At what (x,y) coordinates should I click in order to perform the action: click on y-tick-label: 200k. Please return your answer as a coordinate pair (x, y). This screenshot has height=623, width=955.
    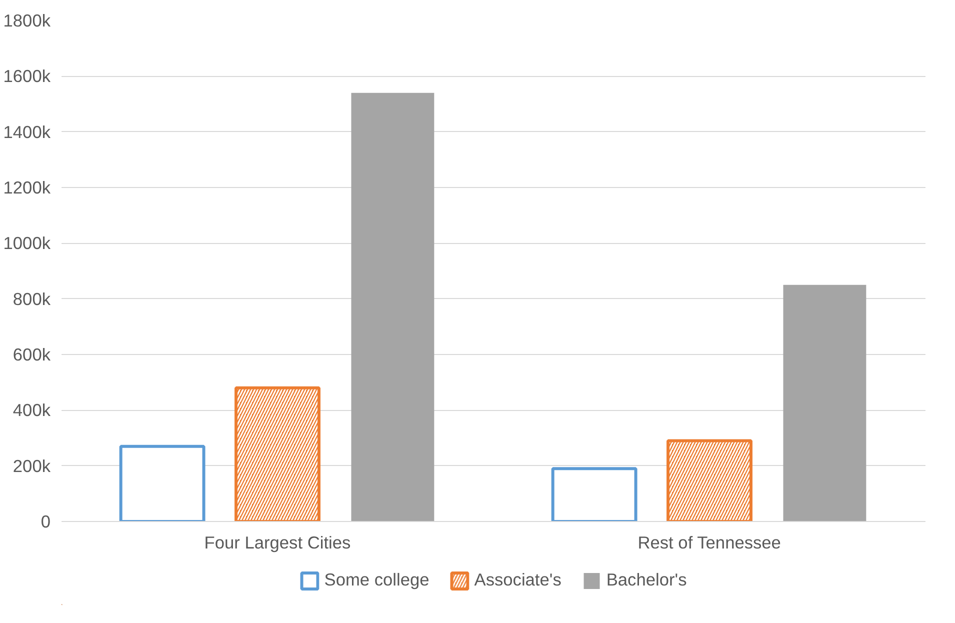
    Looking at the image, I should click on (31, 466).